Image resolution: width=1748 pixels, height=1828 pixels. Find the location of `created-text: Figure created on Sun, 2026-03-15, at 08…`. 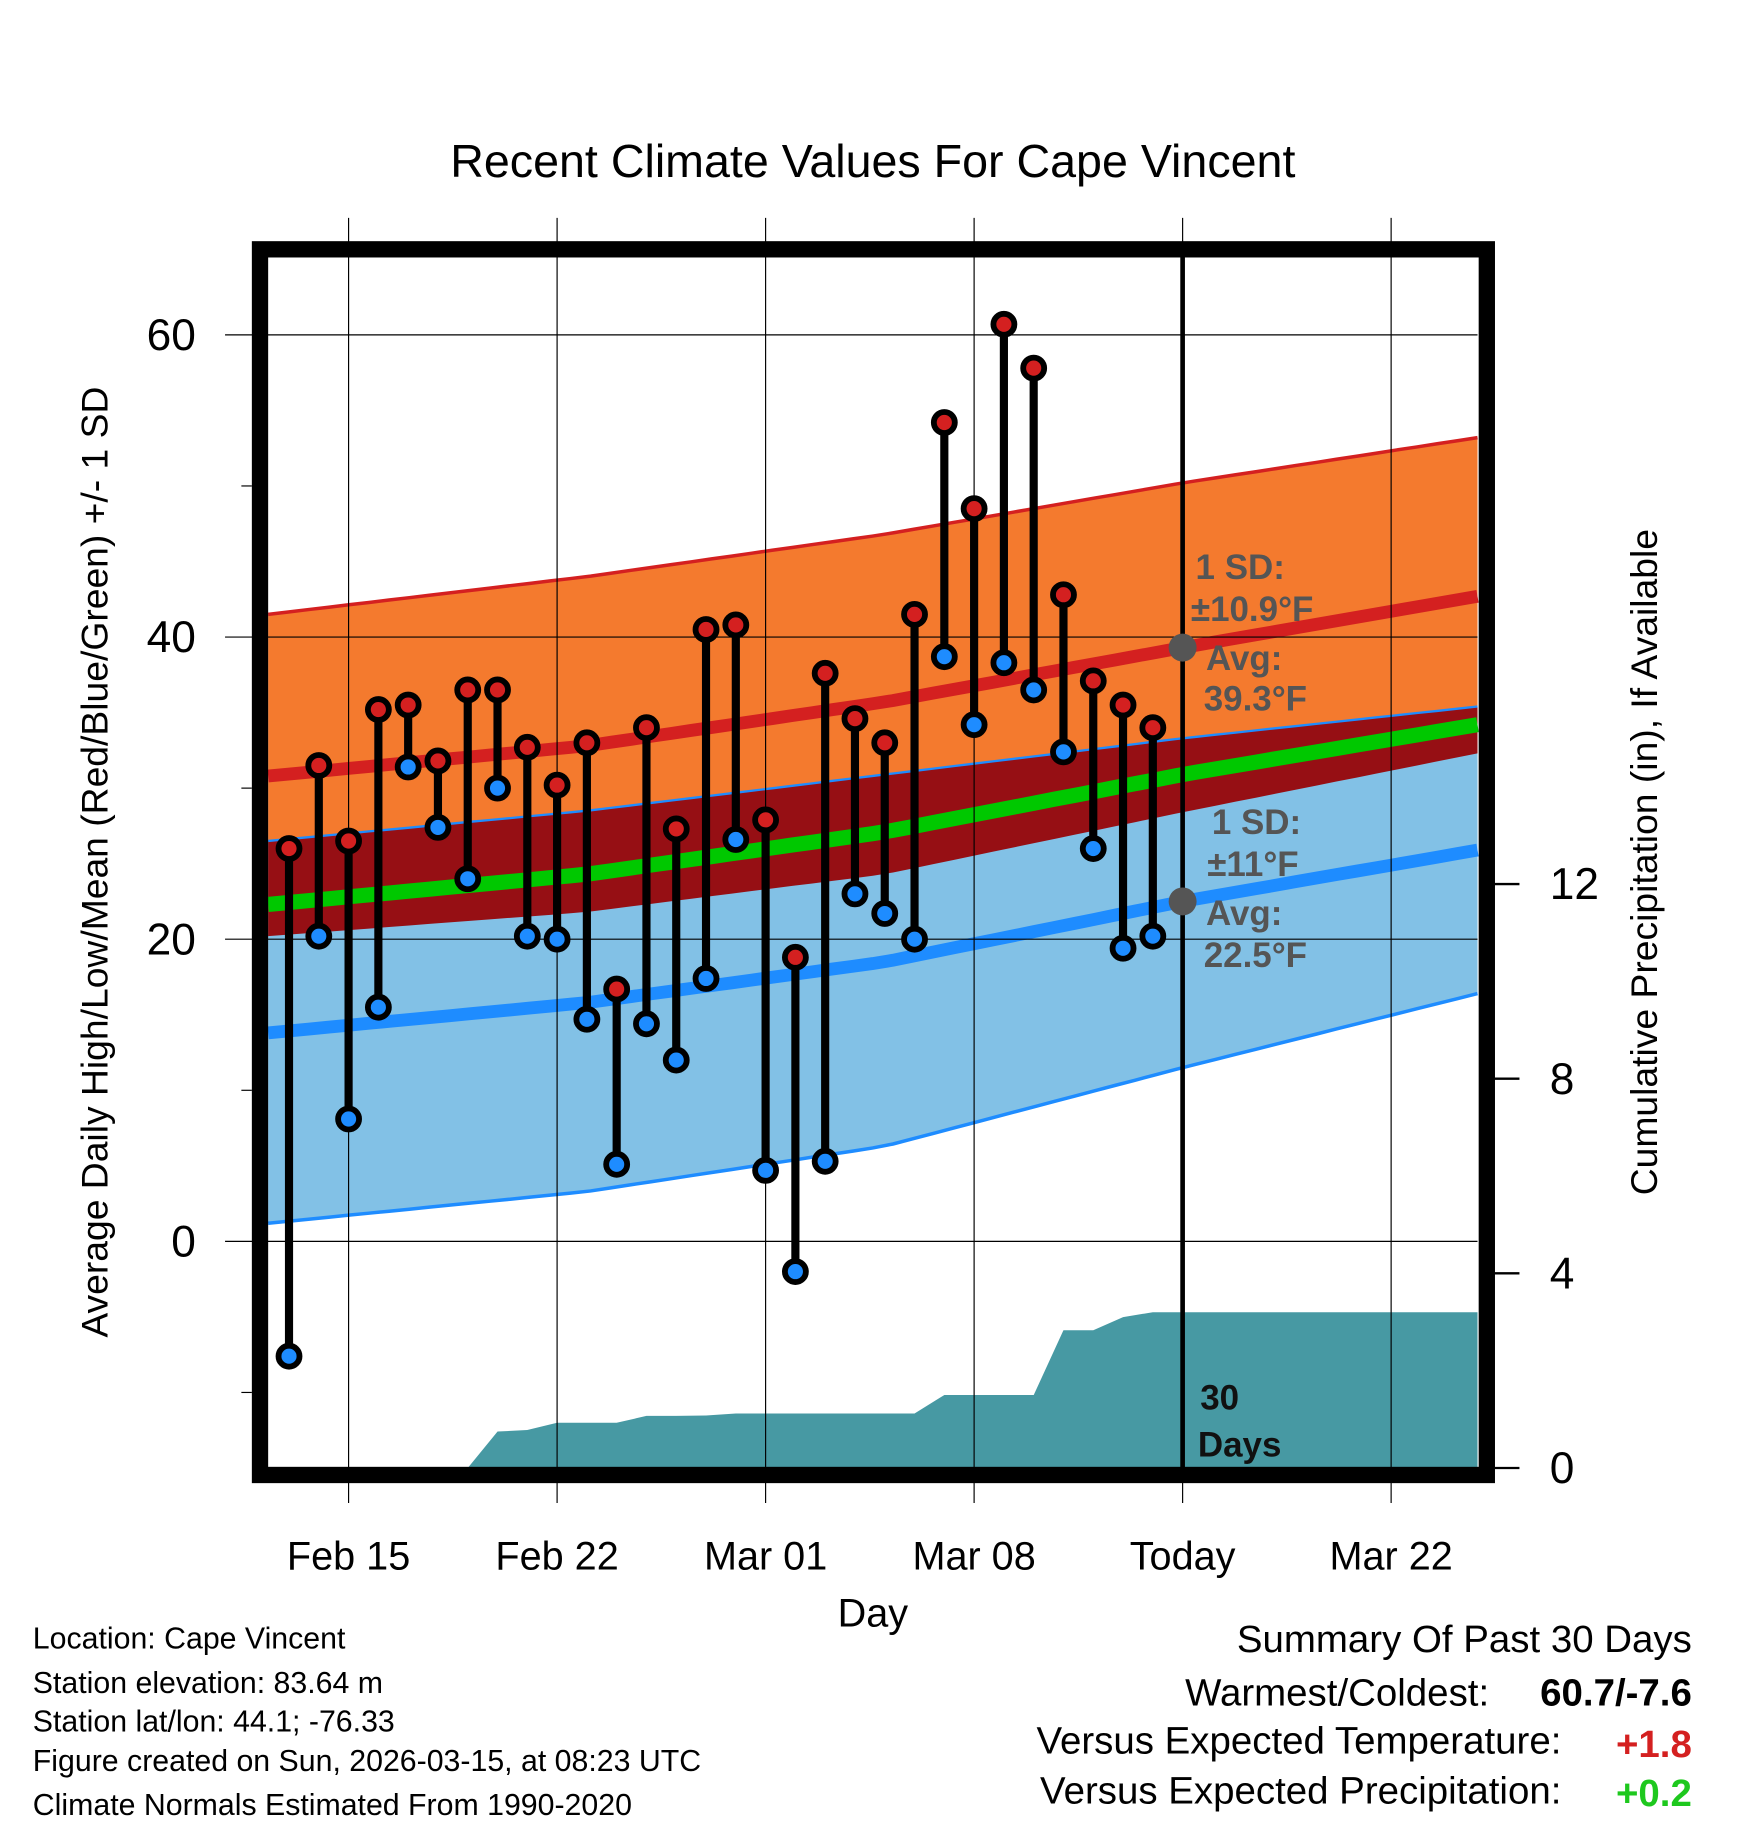

created-text: Figure created on Sun, 2026-03-15, at 08… is located at coordinates (367, 1761).